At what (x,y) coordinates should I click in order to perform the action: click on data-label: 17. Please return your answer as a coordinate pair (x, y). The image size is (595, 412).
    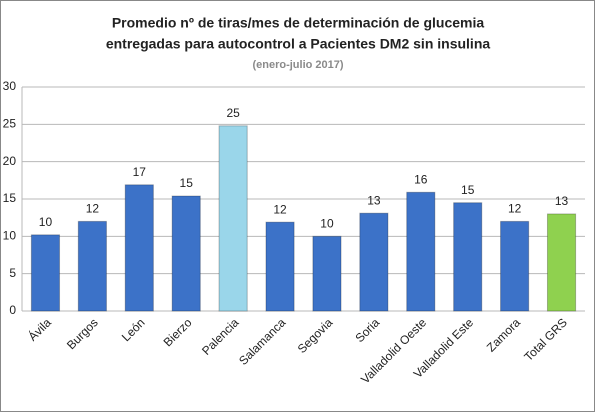
    Looking at the image, I should click on (140, 172).